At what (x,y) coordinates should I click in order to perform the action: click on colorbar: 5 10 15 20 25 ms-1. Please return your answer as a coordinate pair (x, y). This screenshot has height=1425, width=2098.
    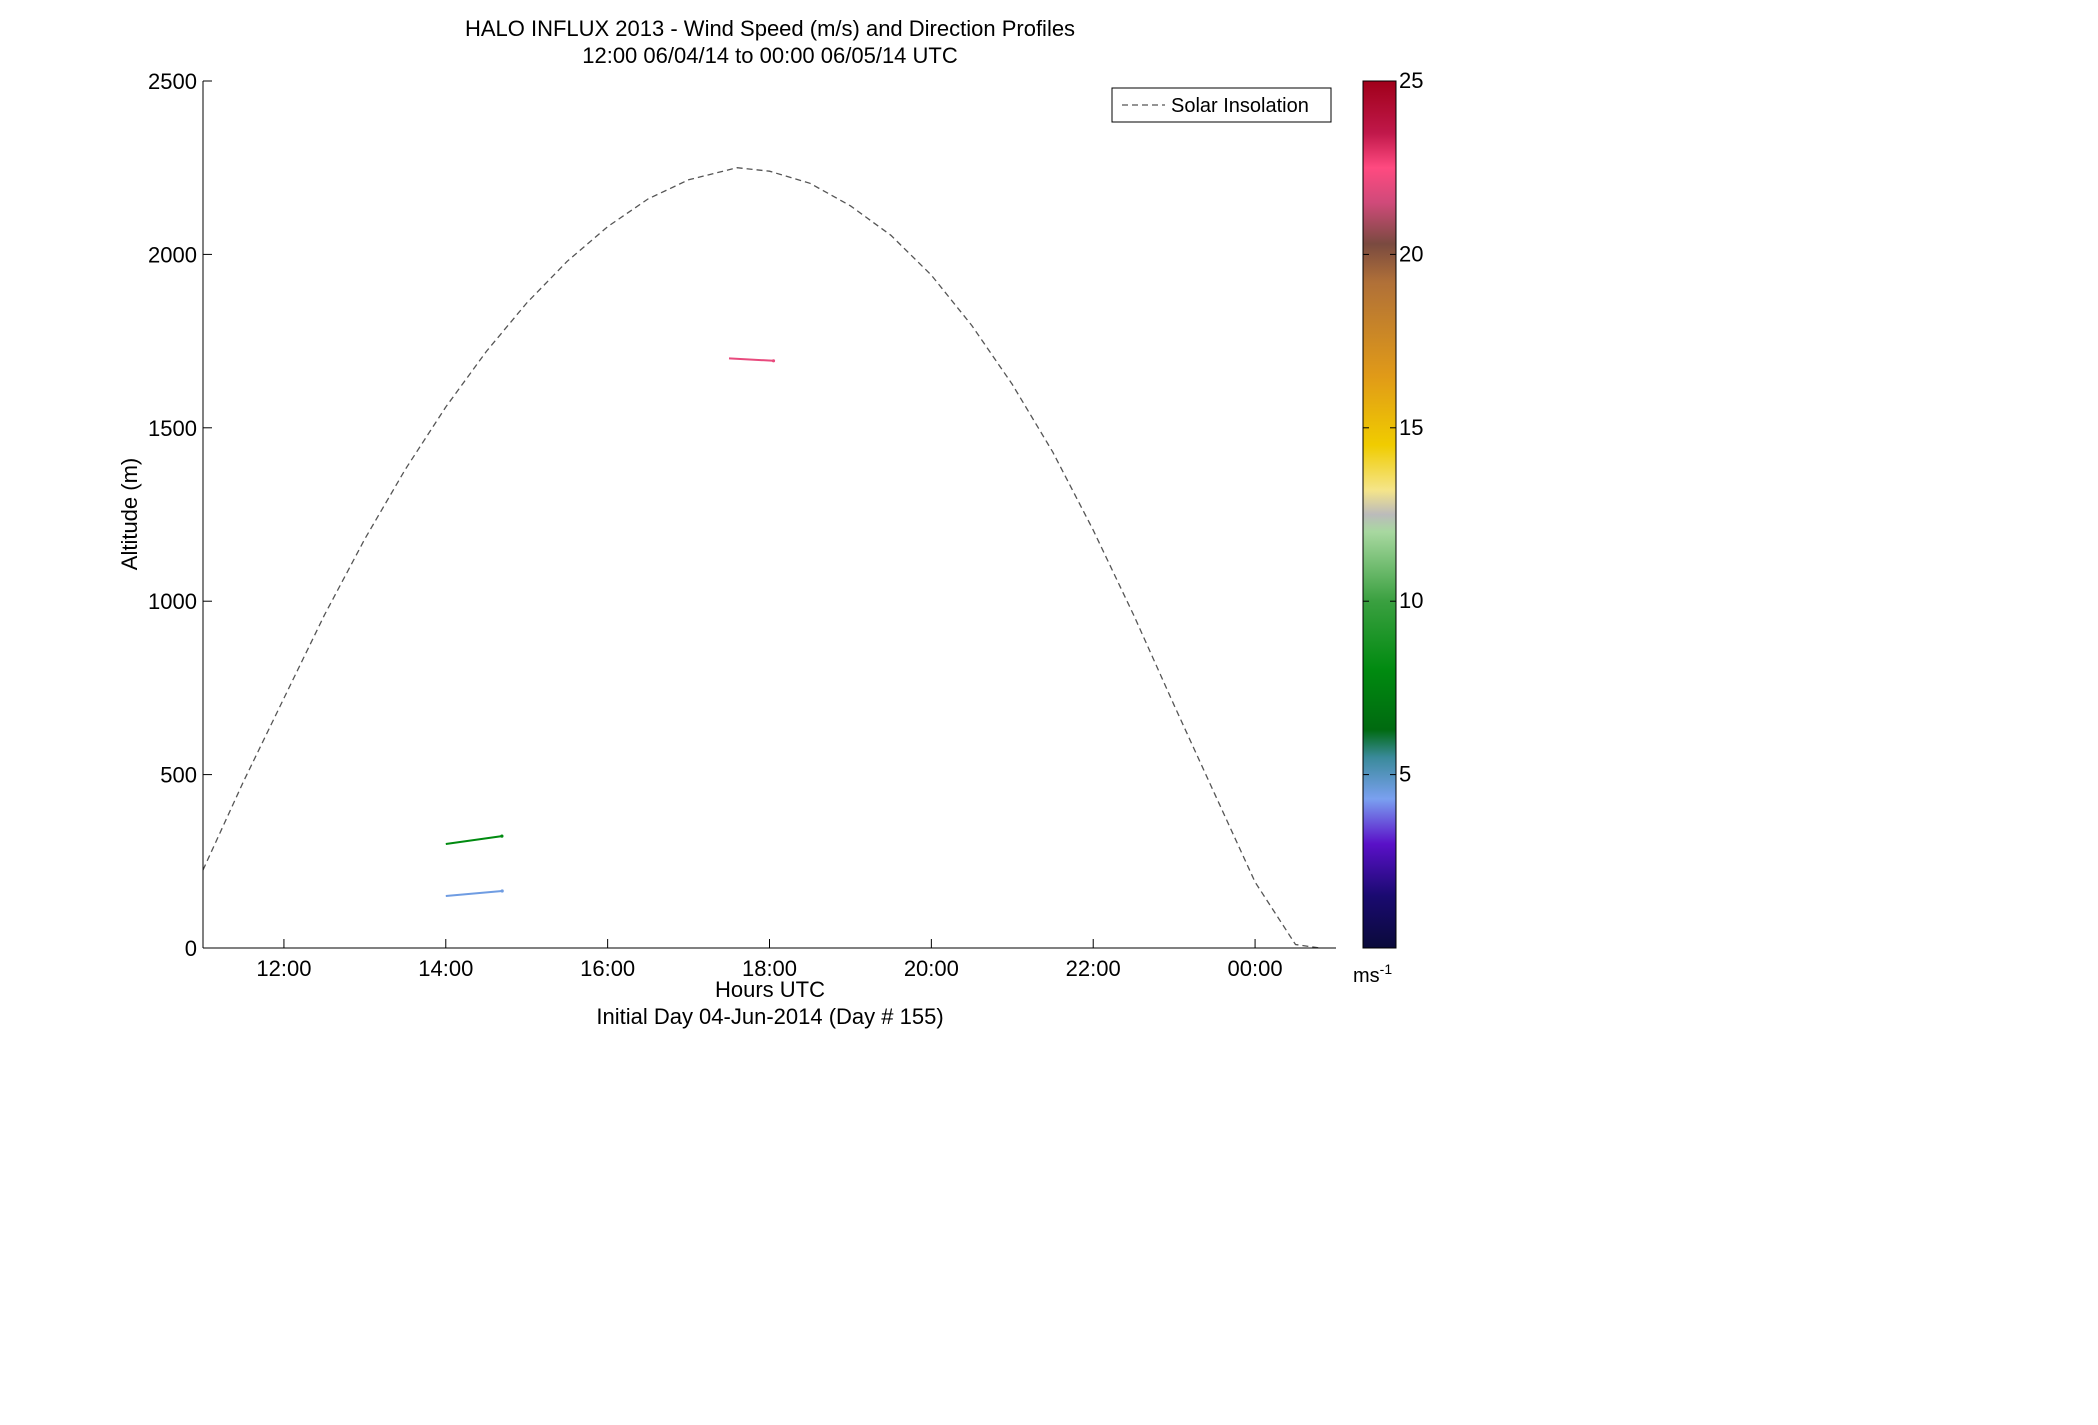
    Looking at the image, I should click on (1388, 527).